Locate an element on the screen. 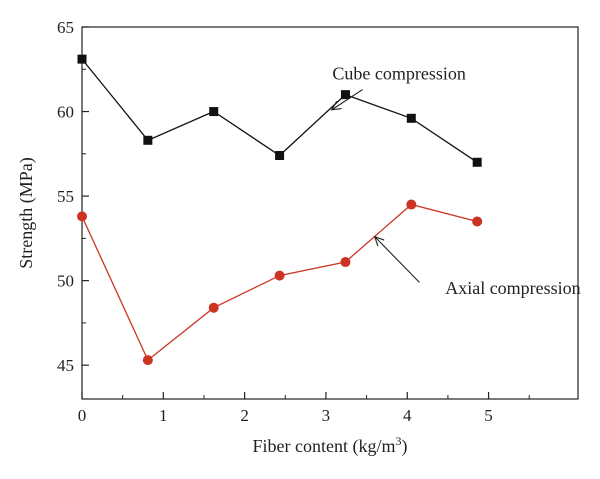  x-tick-label: 4 is located at coordinates (407, 415).